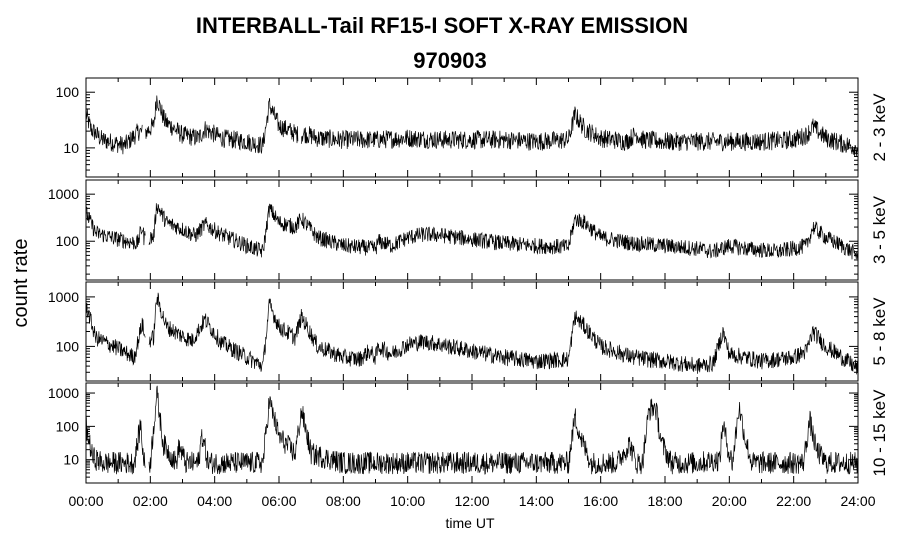  I want to click on x-tick-label: 20:00, so click(729, 501).